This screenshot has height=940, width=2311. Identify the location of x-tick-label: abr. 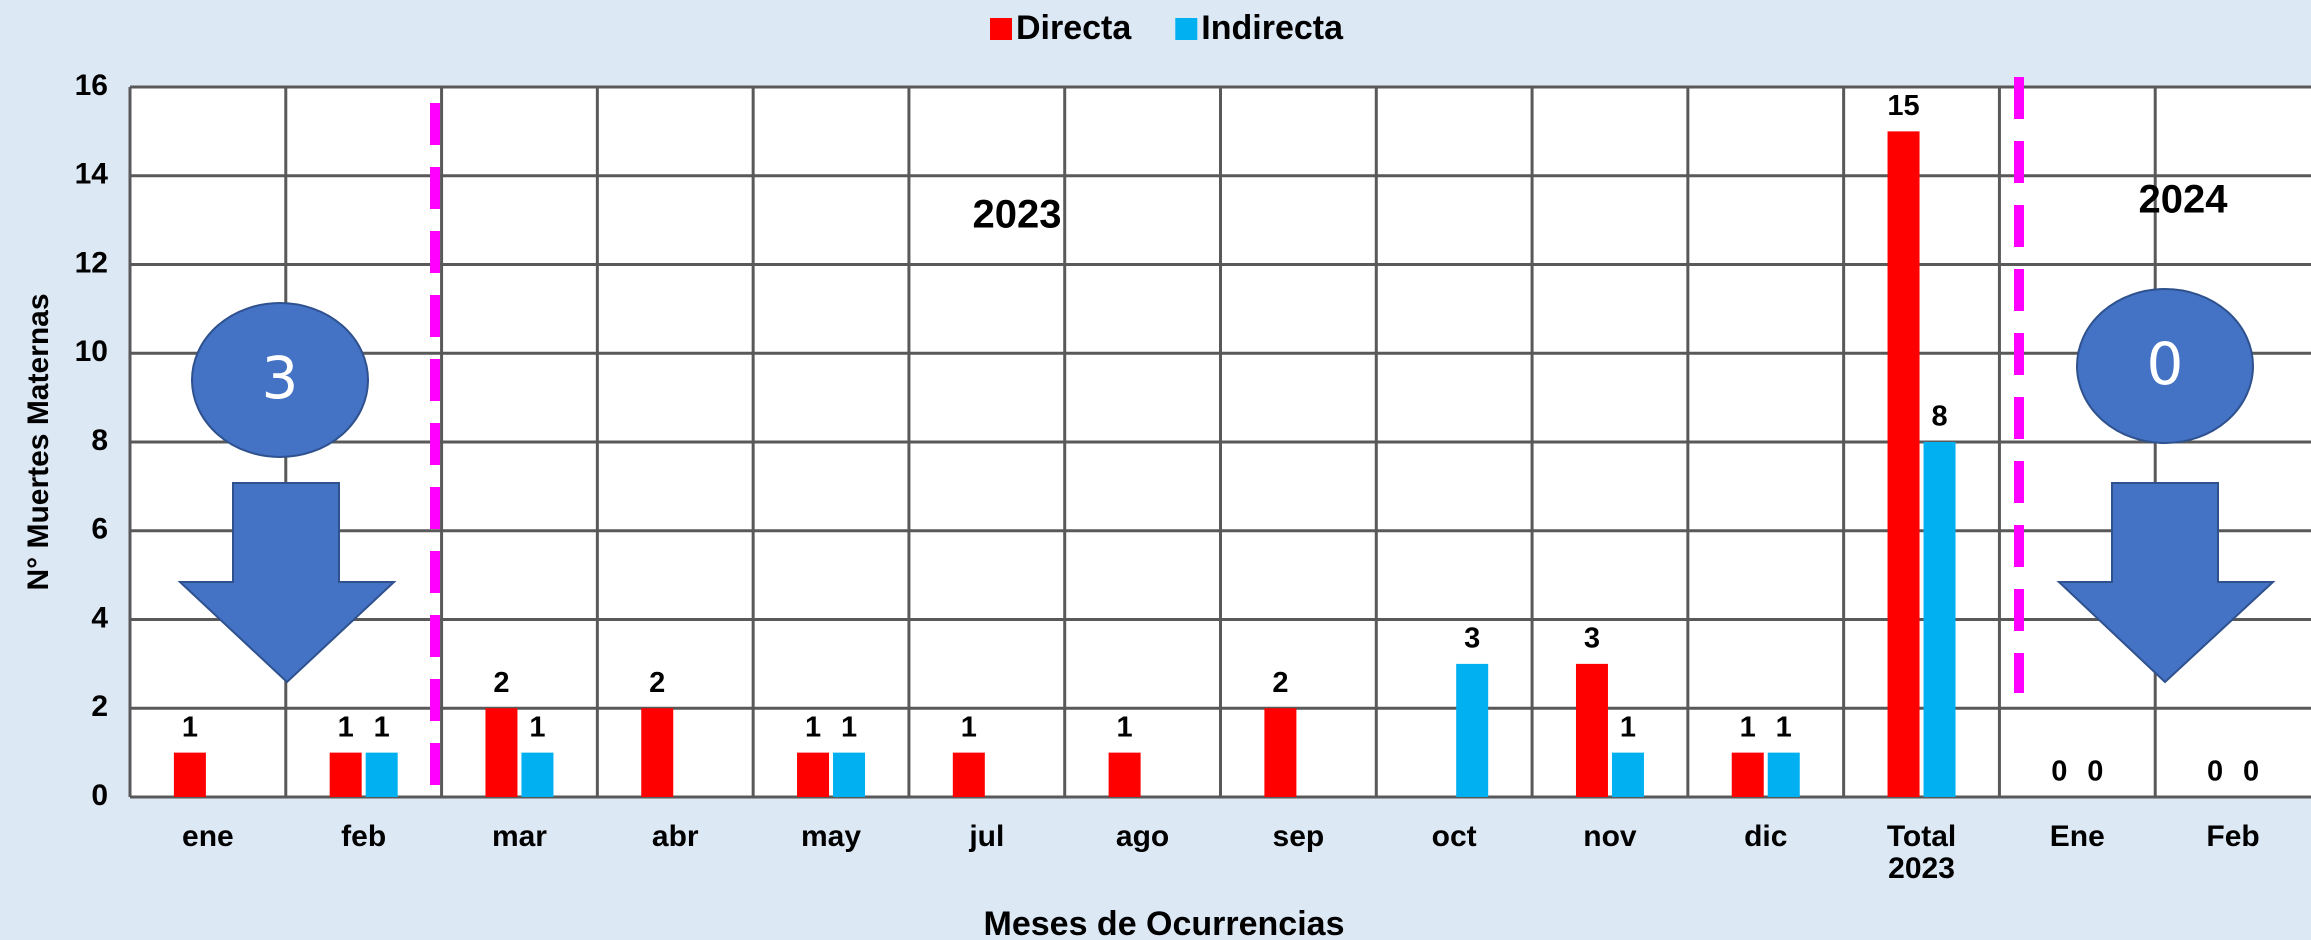
(675, 836).